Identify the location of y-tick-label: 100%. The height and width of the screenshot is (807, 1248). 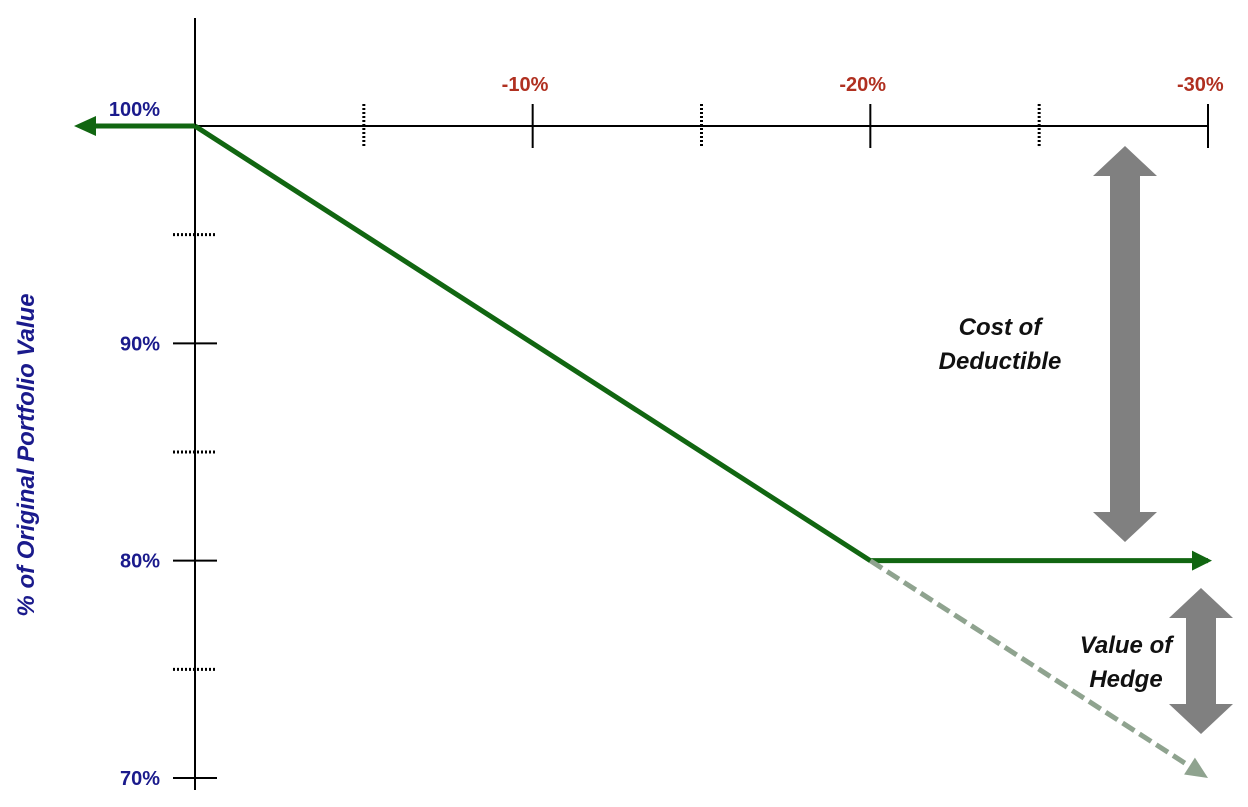
(134, 110).